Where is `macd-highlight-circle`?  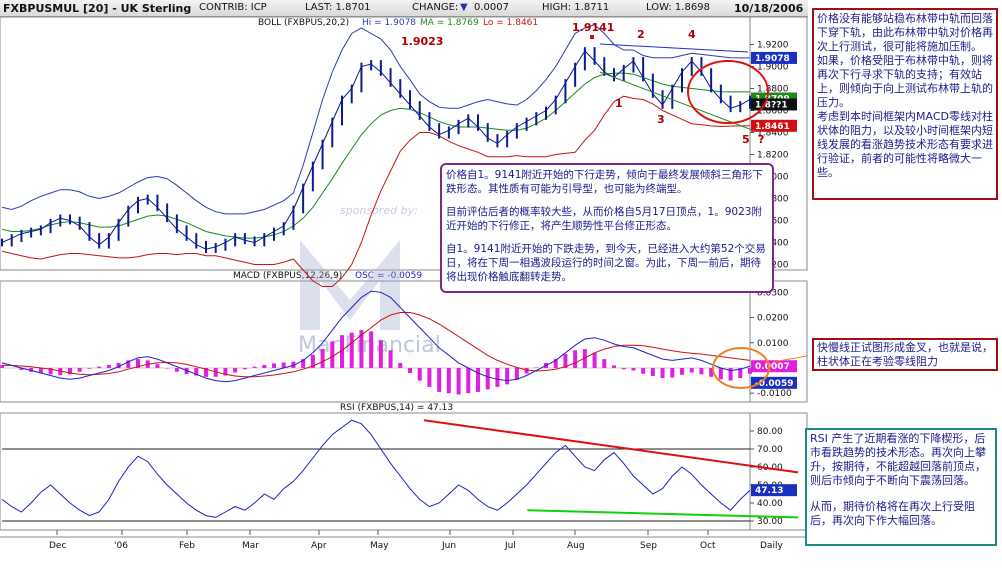
macd-highlight-circle is located at coordinates (741, 368).